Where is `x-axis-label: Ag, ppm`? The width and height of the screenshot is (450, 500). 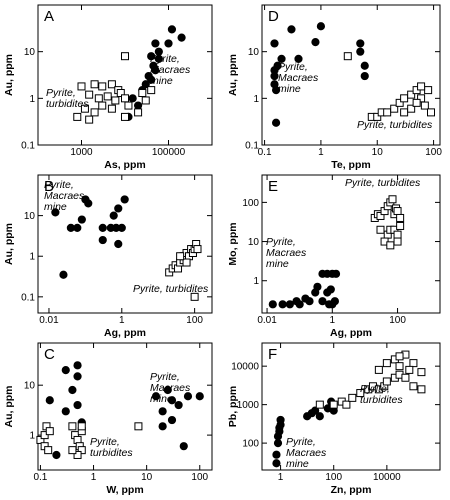
x-axis-label: Ag, ppm is located at coordinates (351, 333).